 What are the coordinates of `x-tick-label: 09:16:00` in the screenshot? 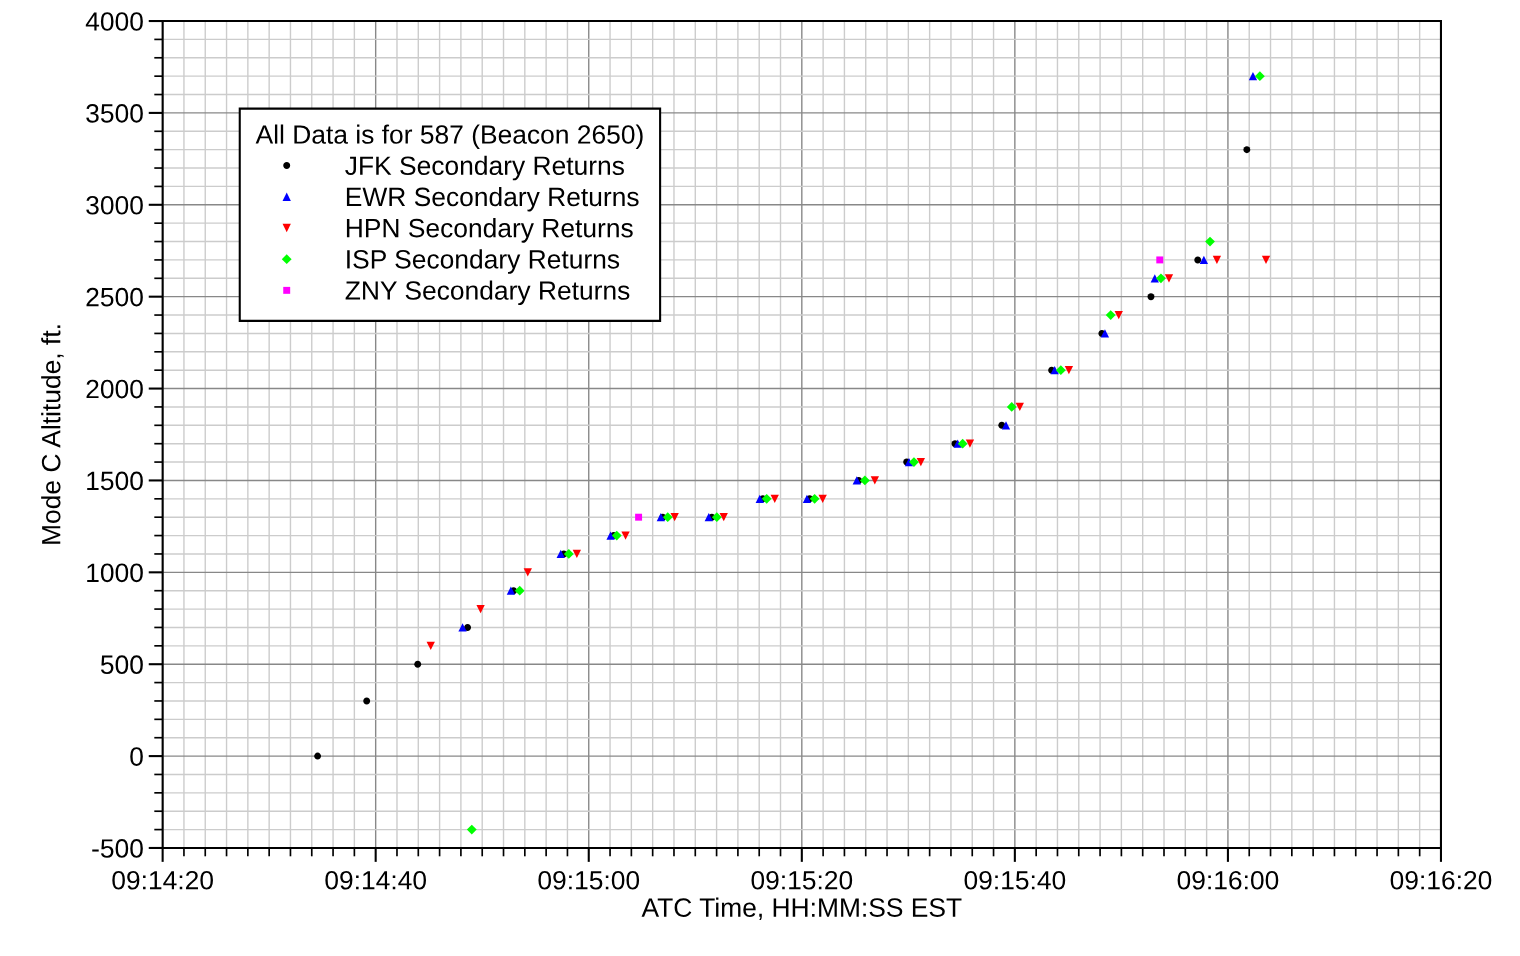 It's located at (1228, 880).